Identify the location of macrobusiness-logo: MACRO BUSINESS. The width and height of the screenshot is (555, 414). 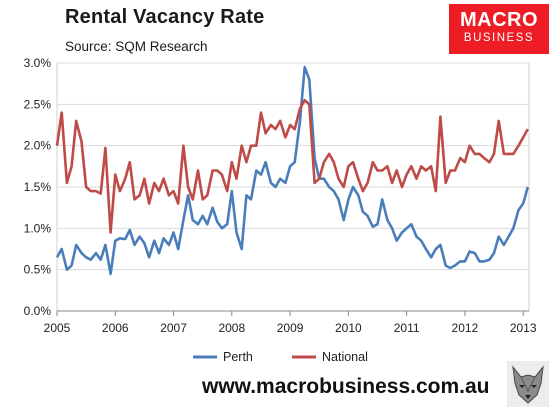
(499, 29).